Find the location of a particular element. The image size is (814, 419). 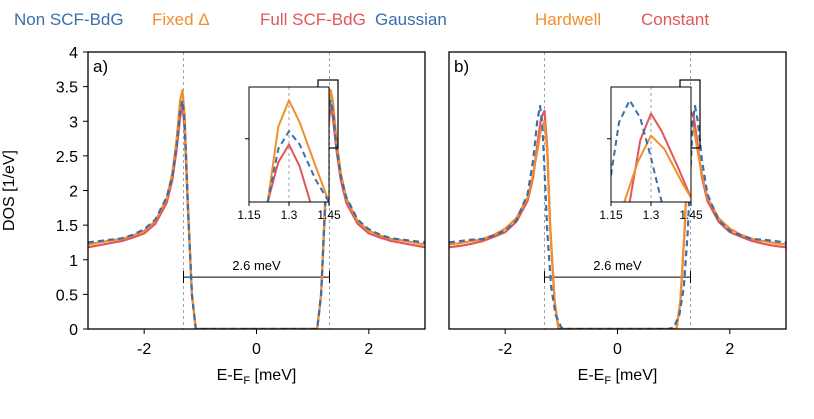

panel-label: b) is located at coordinates (461, 66).